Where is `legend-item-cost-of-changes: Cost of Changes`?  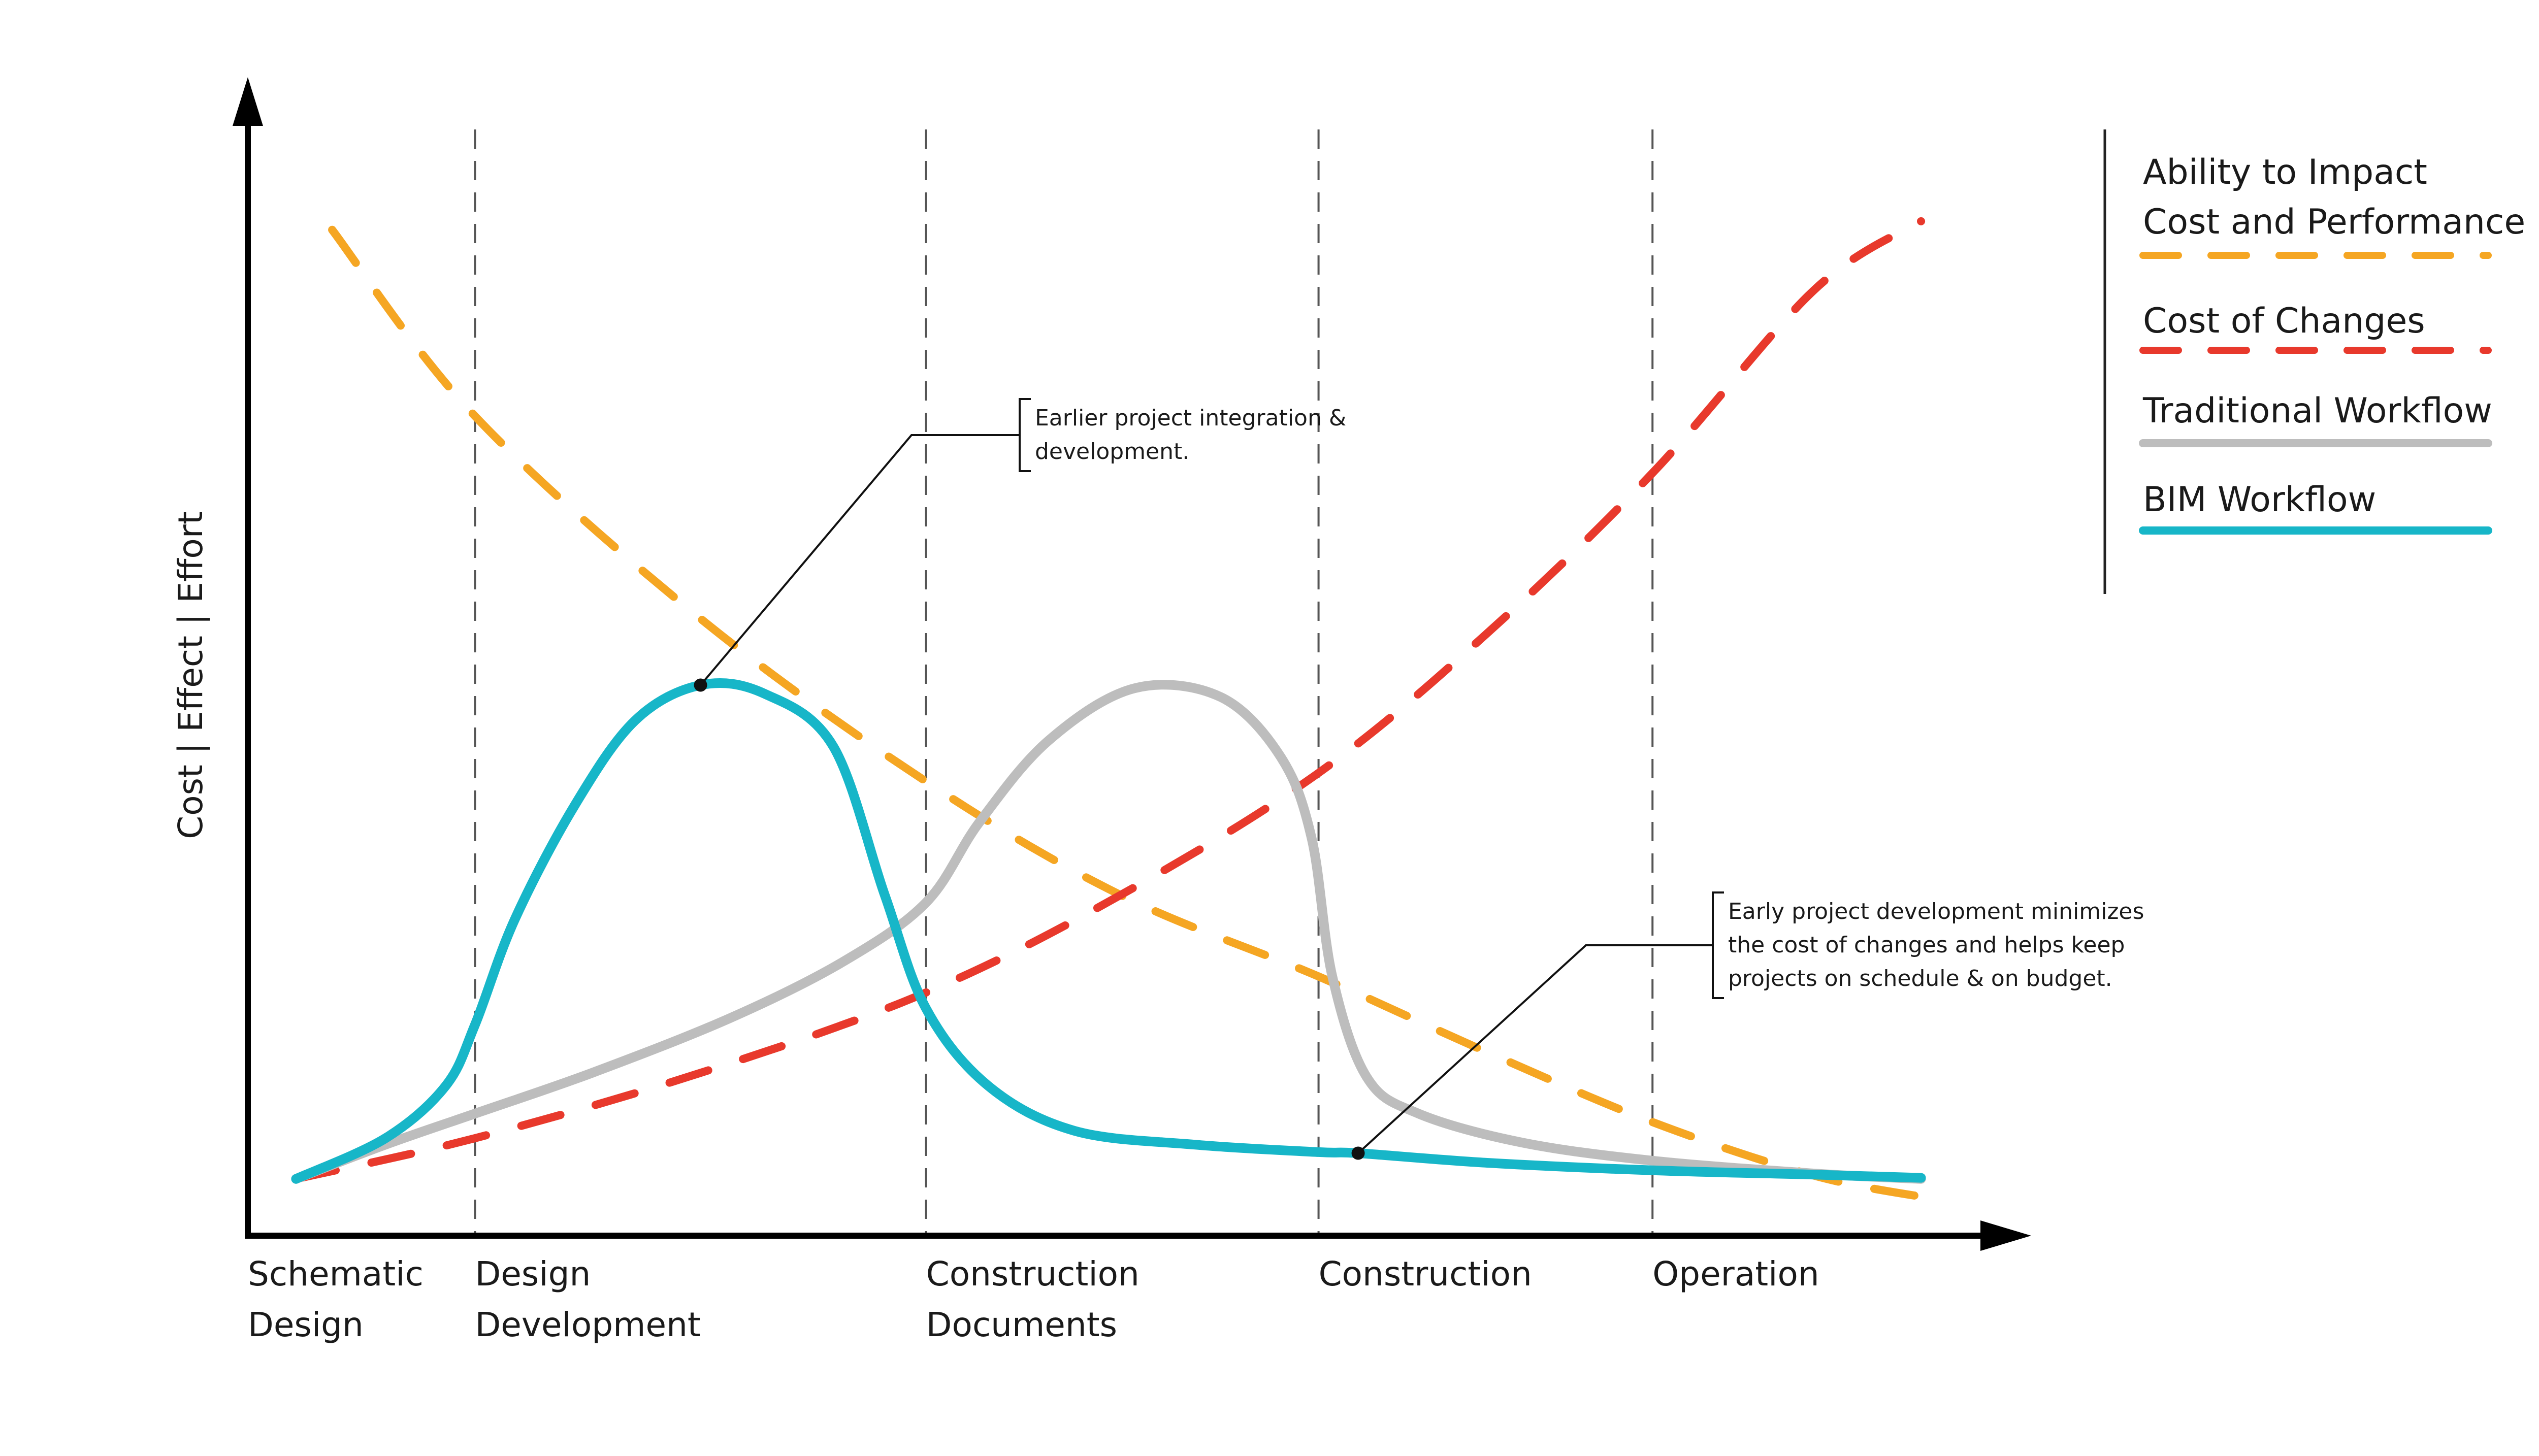
legend-item-cost-of-changes: Cost of Changes is located at coordinates (2315, 327).